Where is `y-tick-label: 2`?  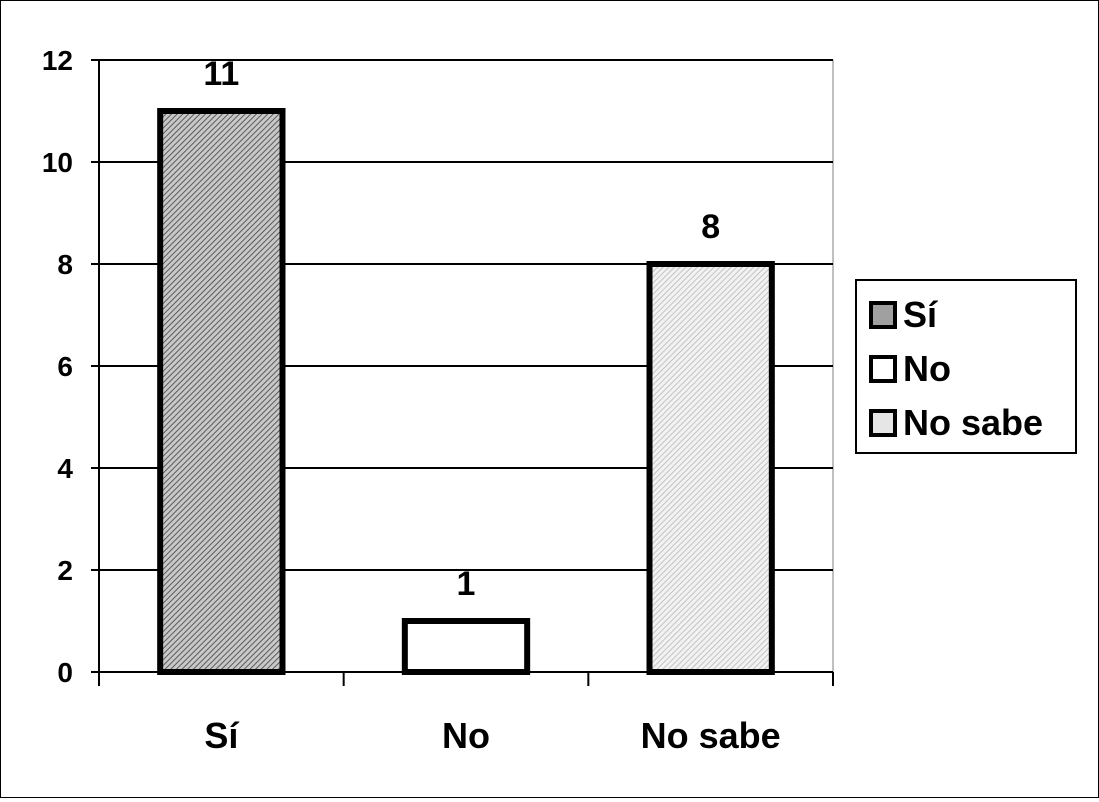 y-tick-label: 2 is located at coordinates (65, 570).